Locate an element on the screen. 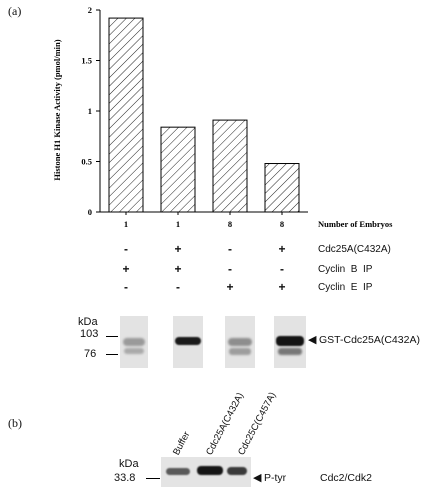 The image size is (430, 500). y-tick-label: 0.5 is located at coordinates (86, 162).